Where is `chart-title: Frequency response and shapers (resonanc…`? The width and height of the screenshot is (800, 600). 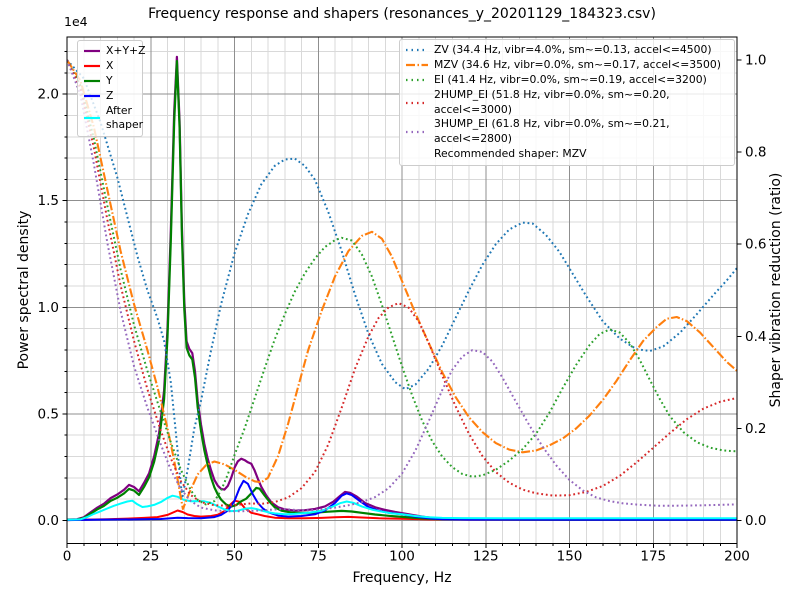 chart-title: Frequency response and shapers (resonanc… is located at coordinates (402, 14).